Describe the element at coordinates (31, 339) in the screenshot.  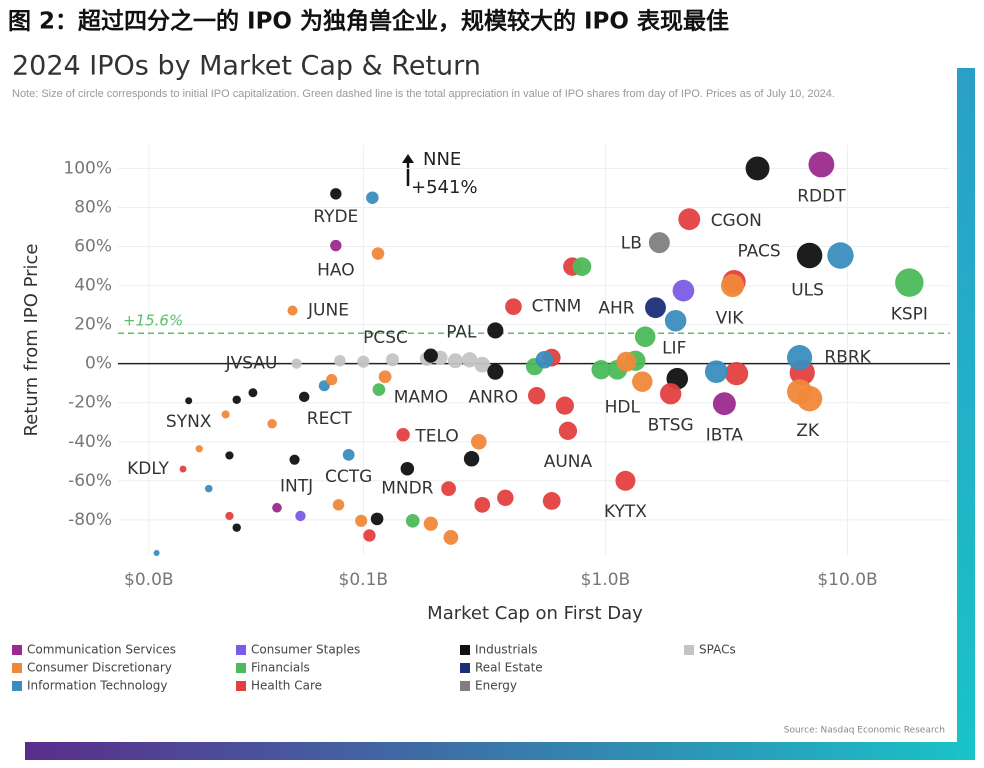
I see `y-axis-label: Return from IPO Price` at that location.